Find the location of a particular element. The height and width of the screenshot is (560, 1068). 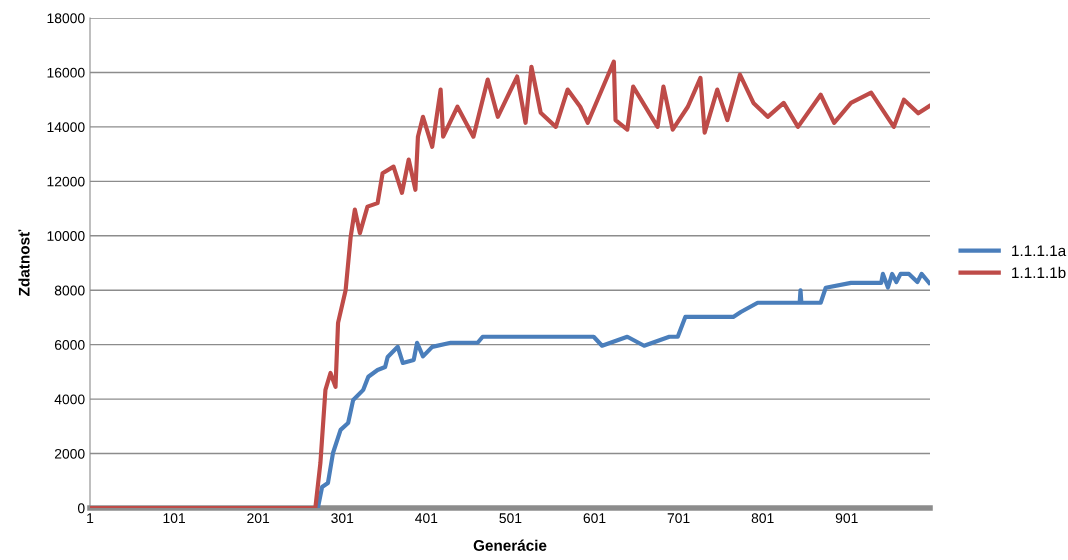

x-tick-label: 701 is located at coordinates (678, 518).